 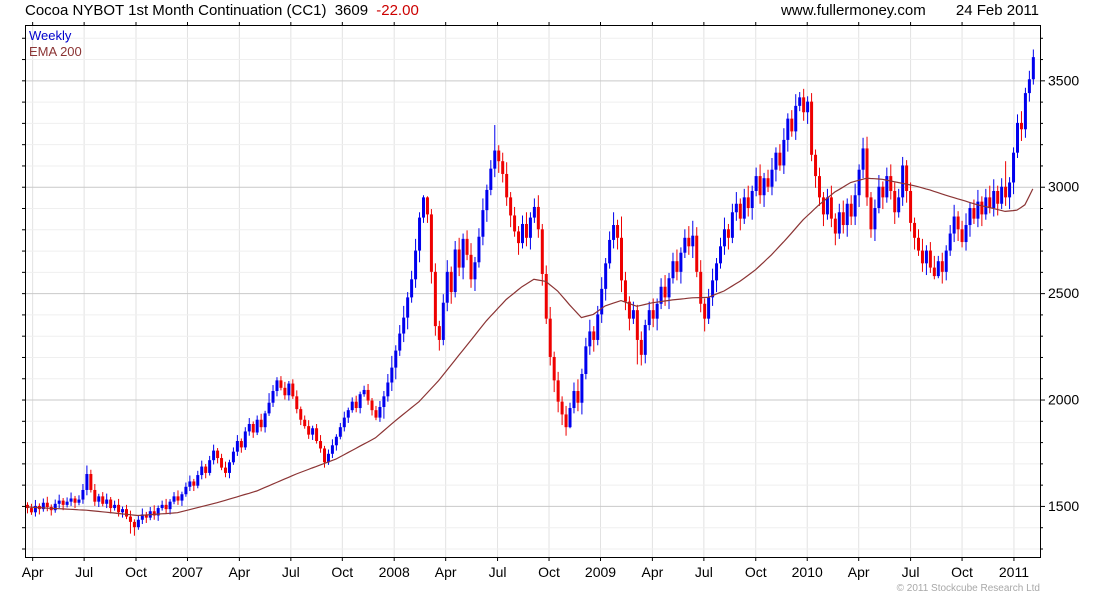 I want to click on copyright-notice: © 2011 Stockcube Research Ltd, so click(x=968, y=588).